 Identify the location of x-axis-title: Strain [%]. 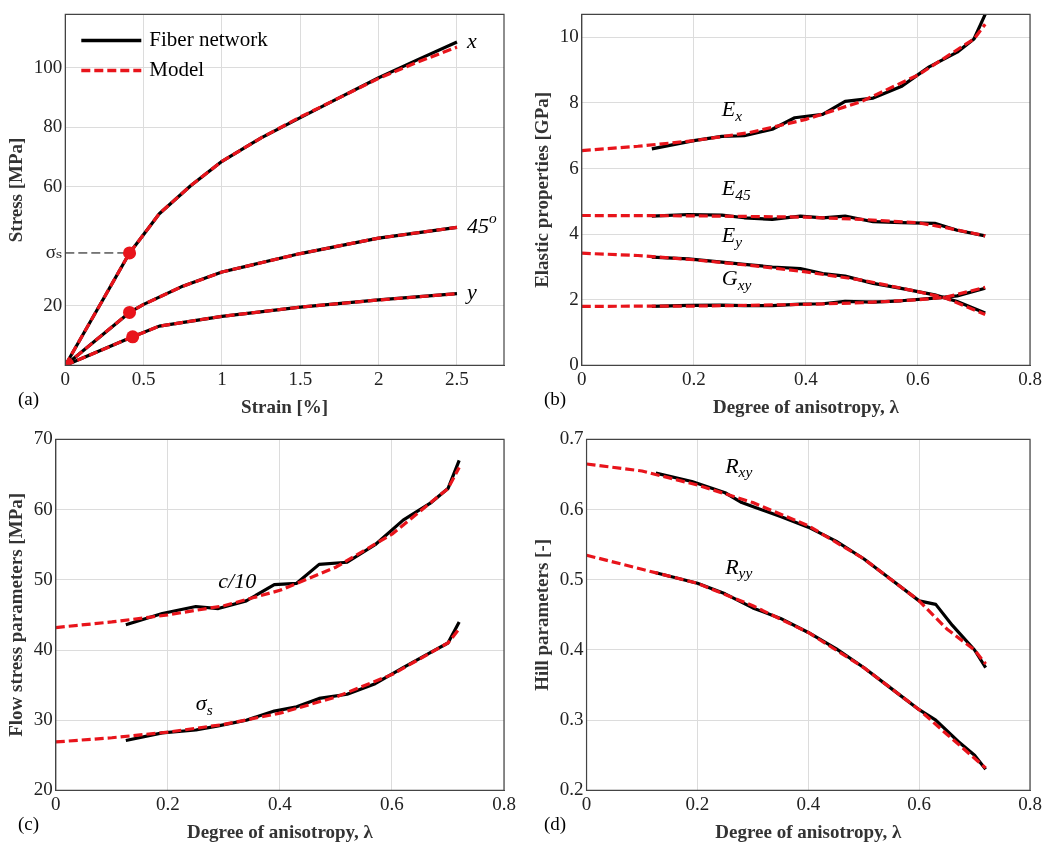
(285, 406).